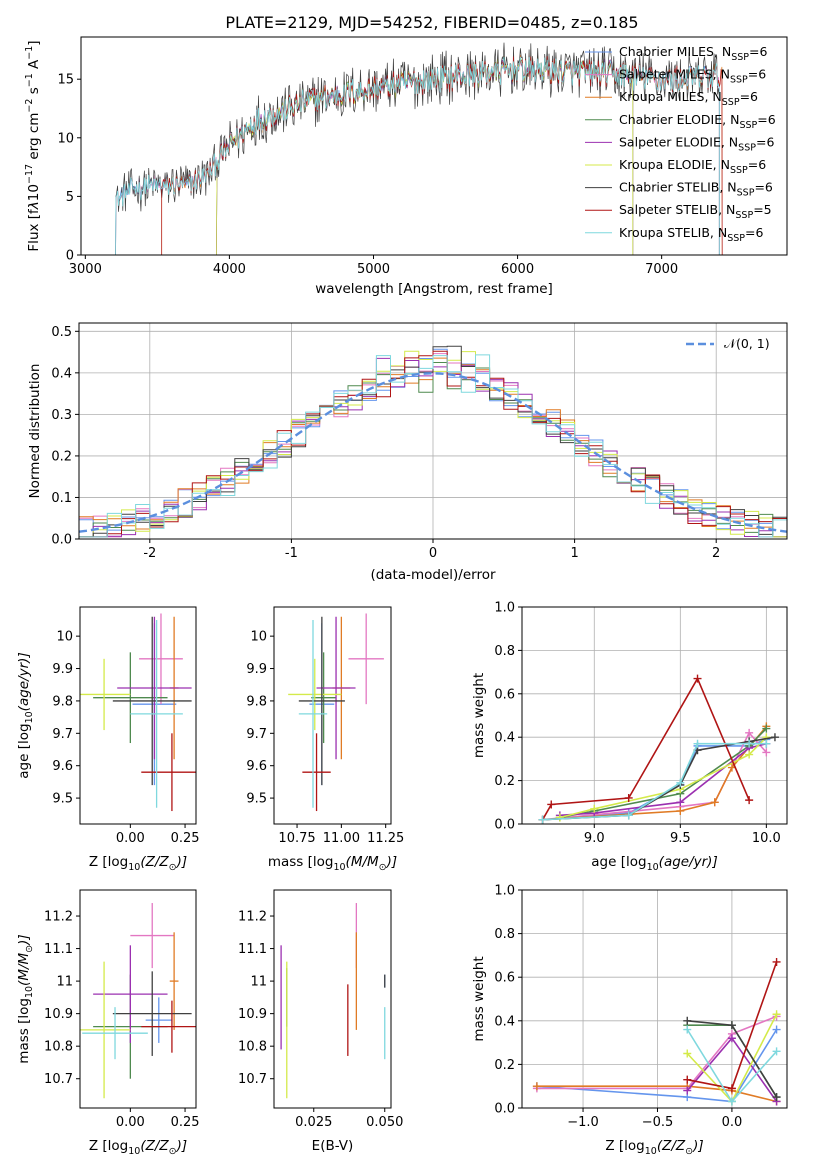 The width and height of the screenshot is (819, 1170). Describe the element at coordinates (696, 143) in the screenshot. I see `legend-label: Salpeter ELODIE, NSSP=6` at that location.